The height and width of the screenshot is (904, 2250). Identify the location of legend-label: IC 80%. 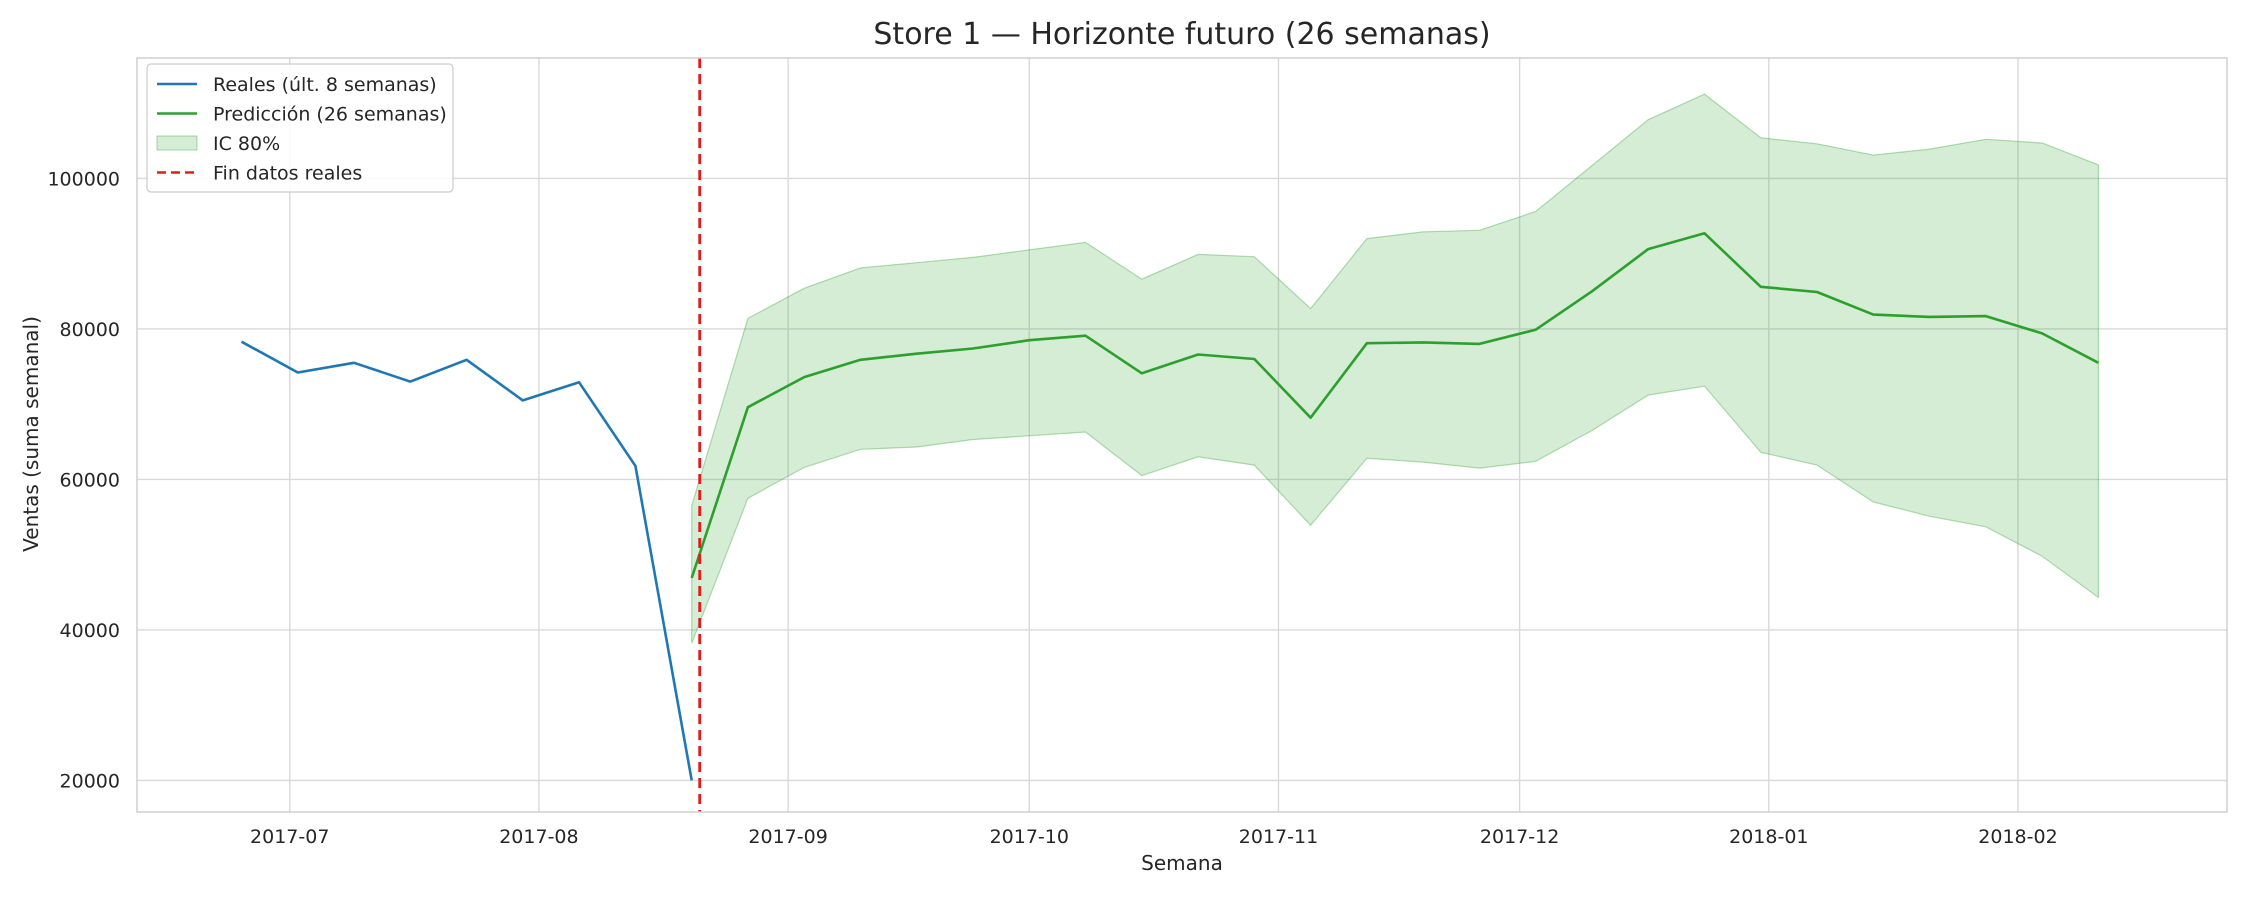
(246, 144).